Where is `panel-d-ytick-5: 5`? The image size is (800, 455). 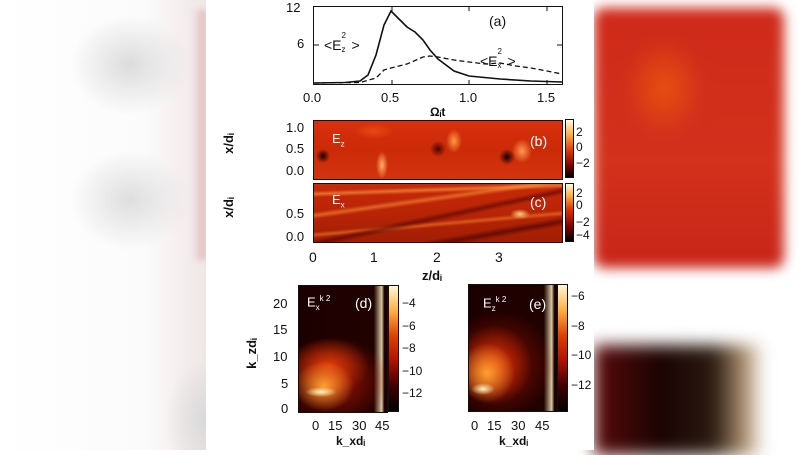 panel-d-ytick-5: 5 is located at coordinates (285, 383).